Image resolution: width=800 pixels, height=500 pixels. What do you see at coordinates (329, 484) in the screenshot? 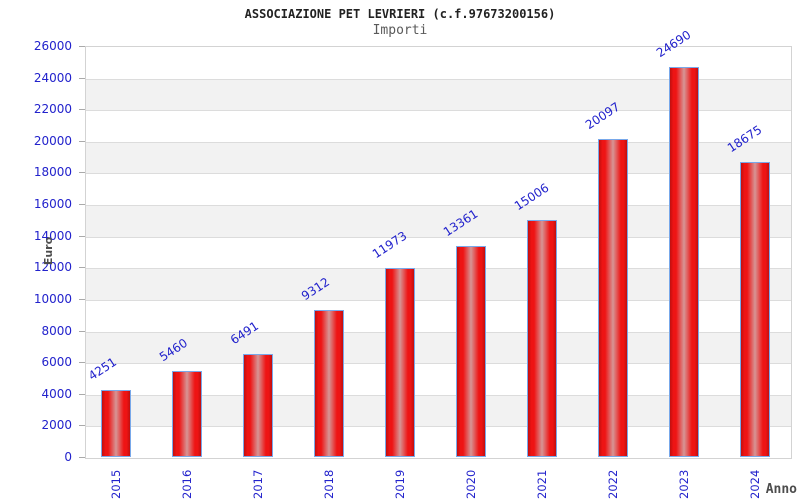
I see `x-tick-label: 2018` at bounding box center [329, 484].